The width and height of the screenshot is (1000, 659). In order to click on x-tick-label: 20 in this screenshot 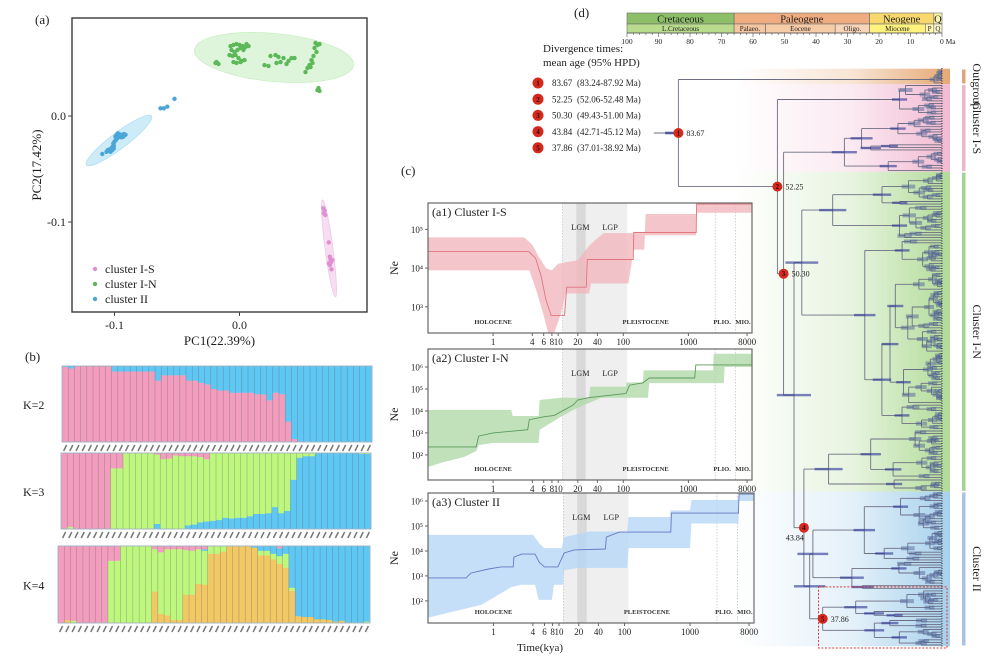, I will do `click(578, 342)`.